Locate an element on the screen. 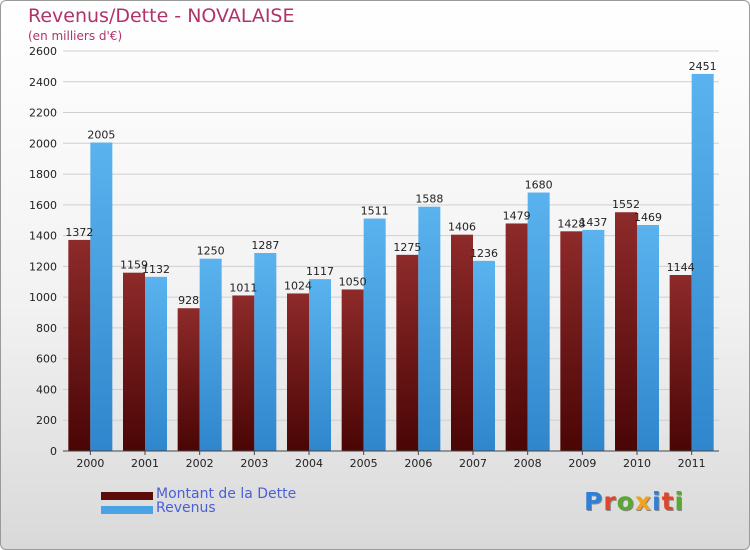 This screenshot has width=750, height=550. legend-label-revenus: Revenus is located at coordinates (186, 508).